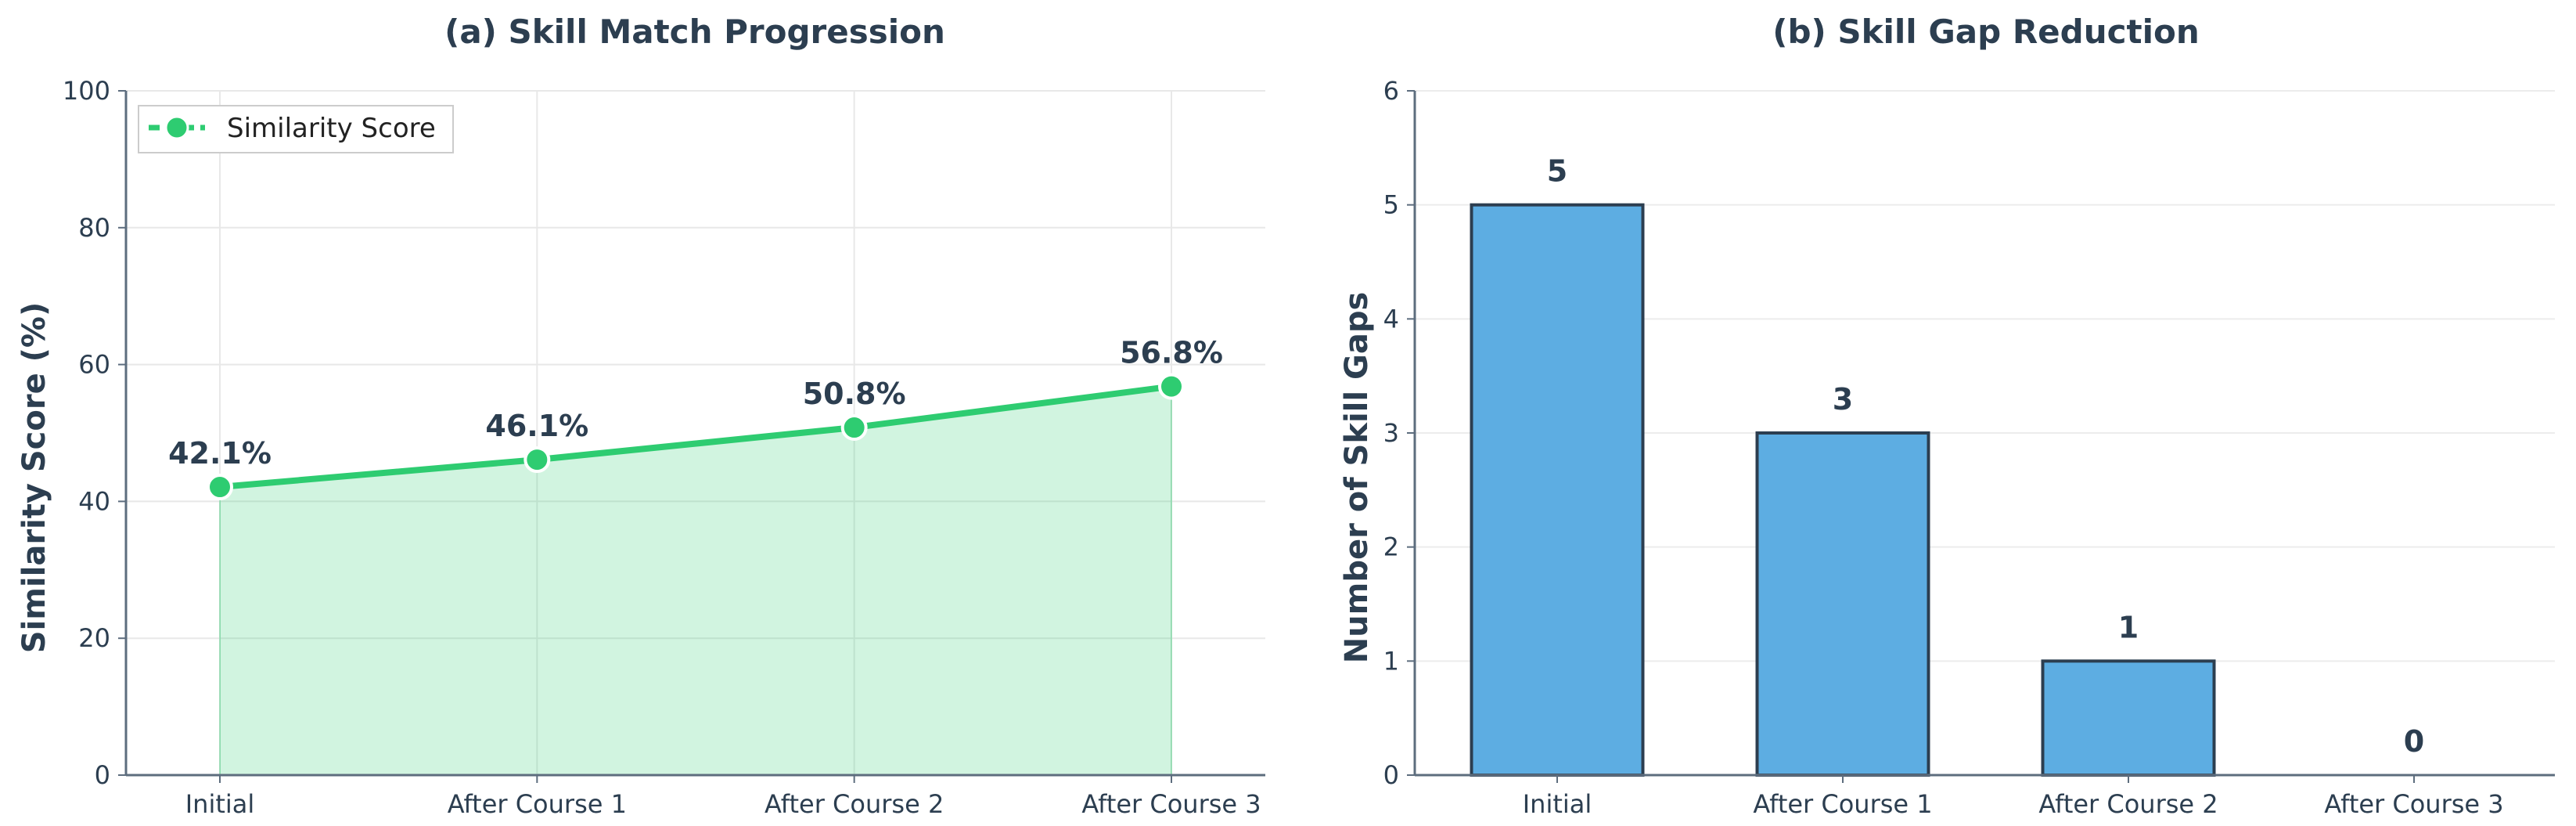  Describe the element at coordinates (854, 394) in the screenshot. I see `data-label: 50.8%` at that location.